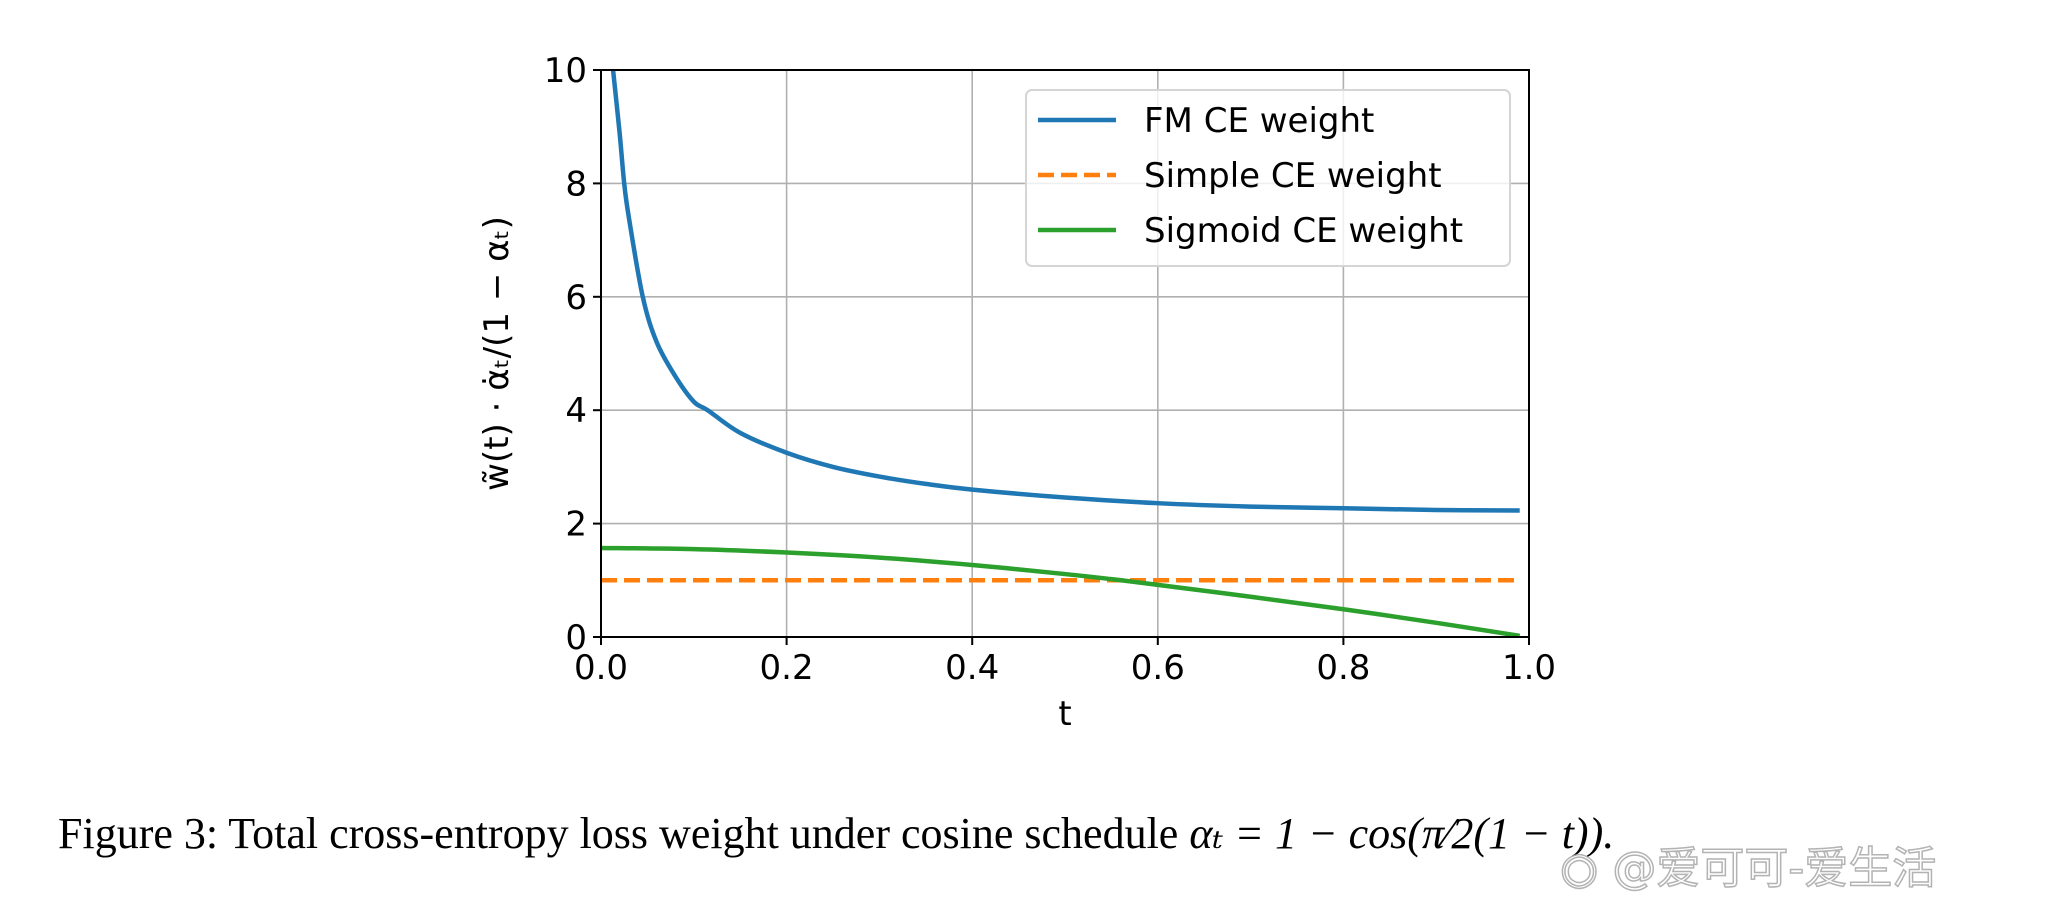  Describe the element at coordinates (1293, 176) in the screenshot. I see `legend-label: Simple CE weight` at that location.